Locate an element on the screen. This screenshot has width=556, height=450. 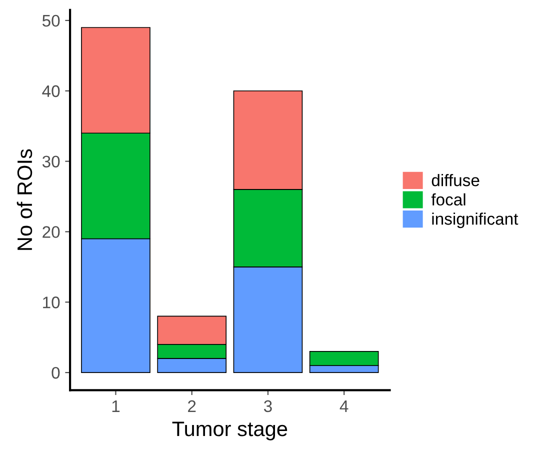
x-axis-title: Tumor stage is located at coordinates (230, 431).